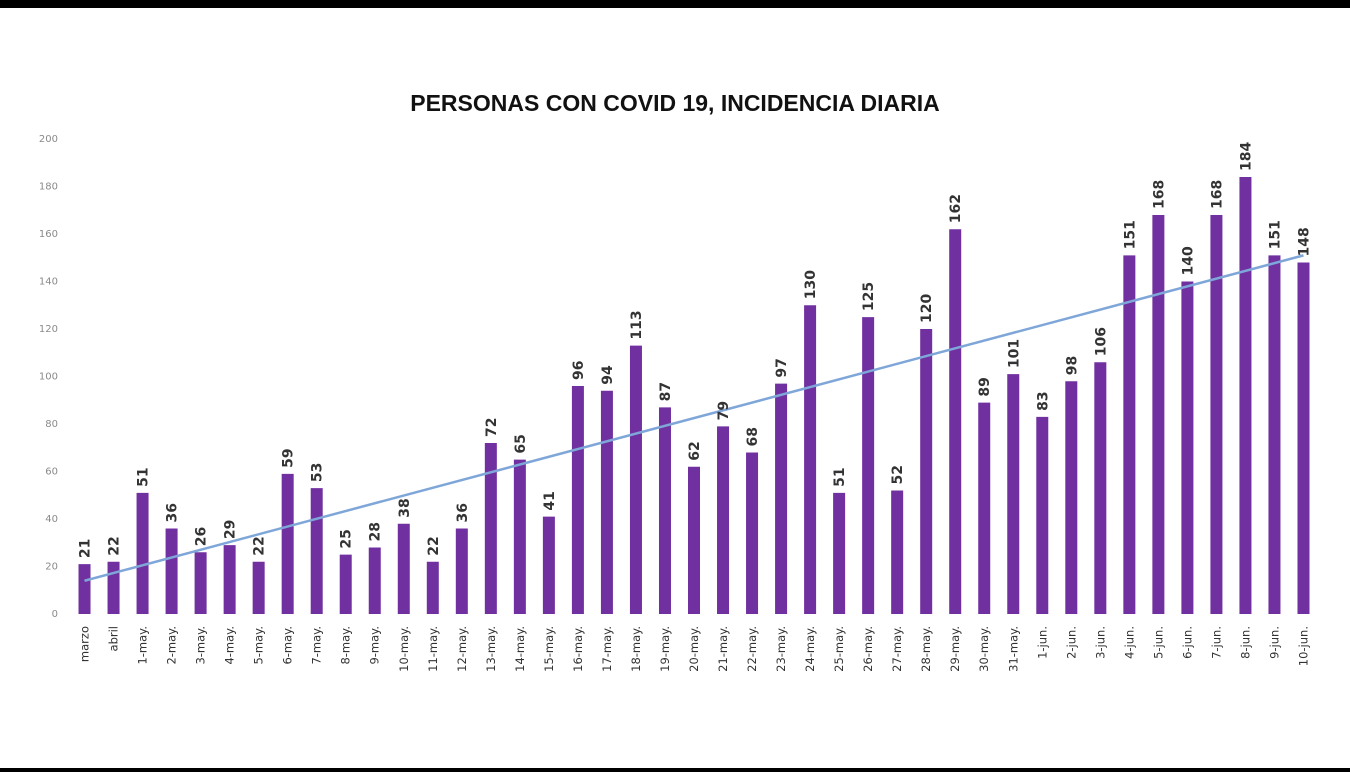 This screenshot has height=772, width=1350. What do you see at coordinates (897, 649) in the screenshot?
I see `x-tick-label: 27-may.` at bounding box center [897, 649].